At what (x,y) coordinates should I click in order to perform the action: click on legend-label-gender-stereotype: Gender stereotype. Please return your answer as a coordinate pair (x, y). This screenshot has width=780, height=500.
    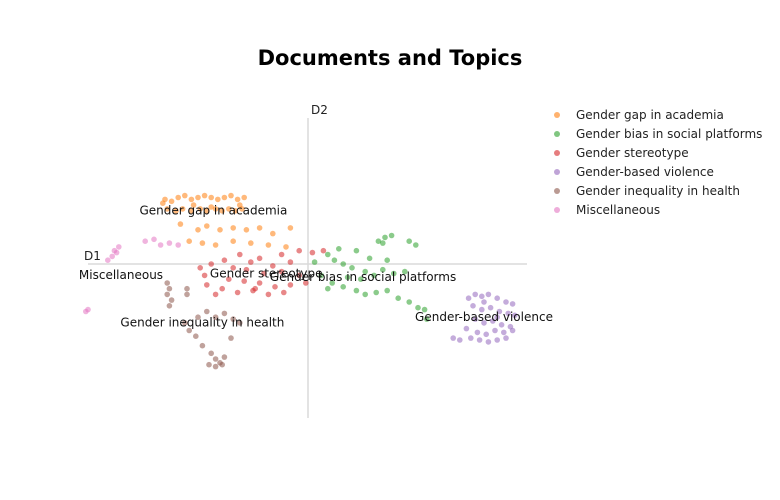
    Looking at the image, I should click on (632, 153).